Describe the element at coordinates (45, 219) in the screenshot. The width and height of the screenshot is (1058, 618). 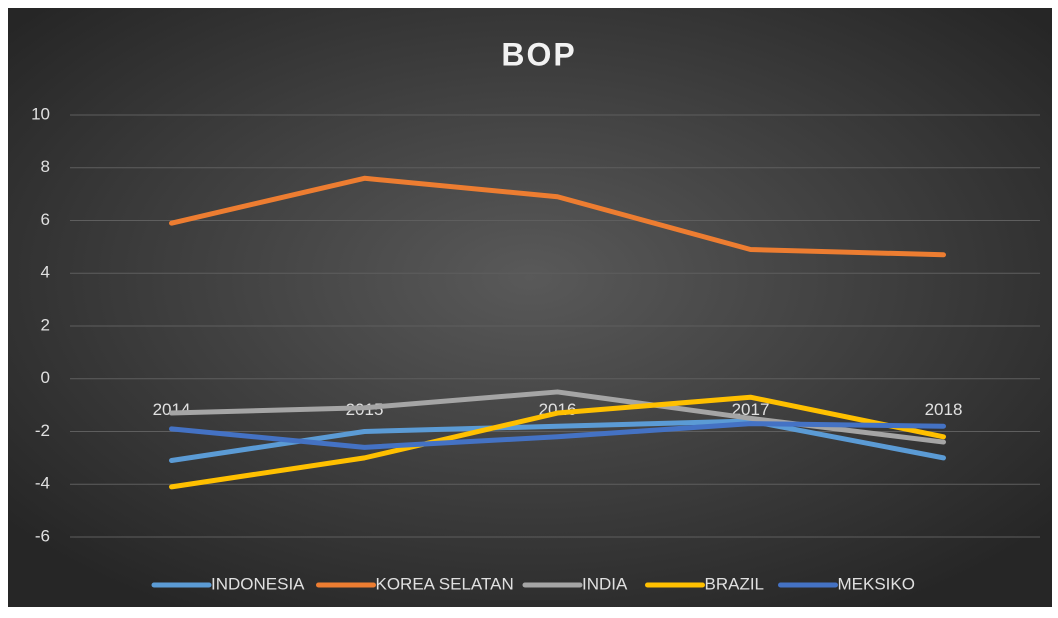
I see `y-tick-label: 6` at that location.